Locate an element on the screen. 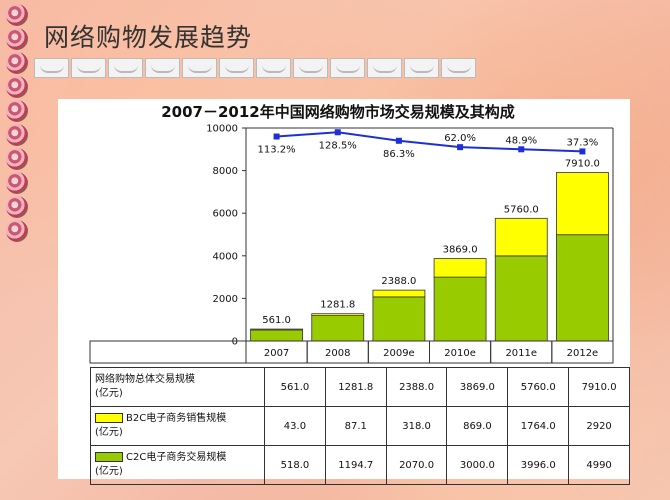 The image size is (670, 500). y-tick-label: 0 is located at coordinates (235, 342).